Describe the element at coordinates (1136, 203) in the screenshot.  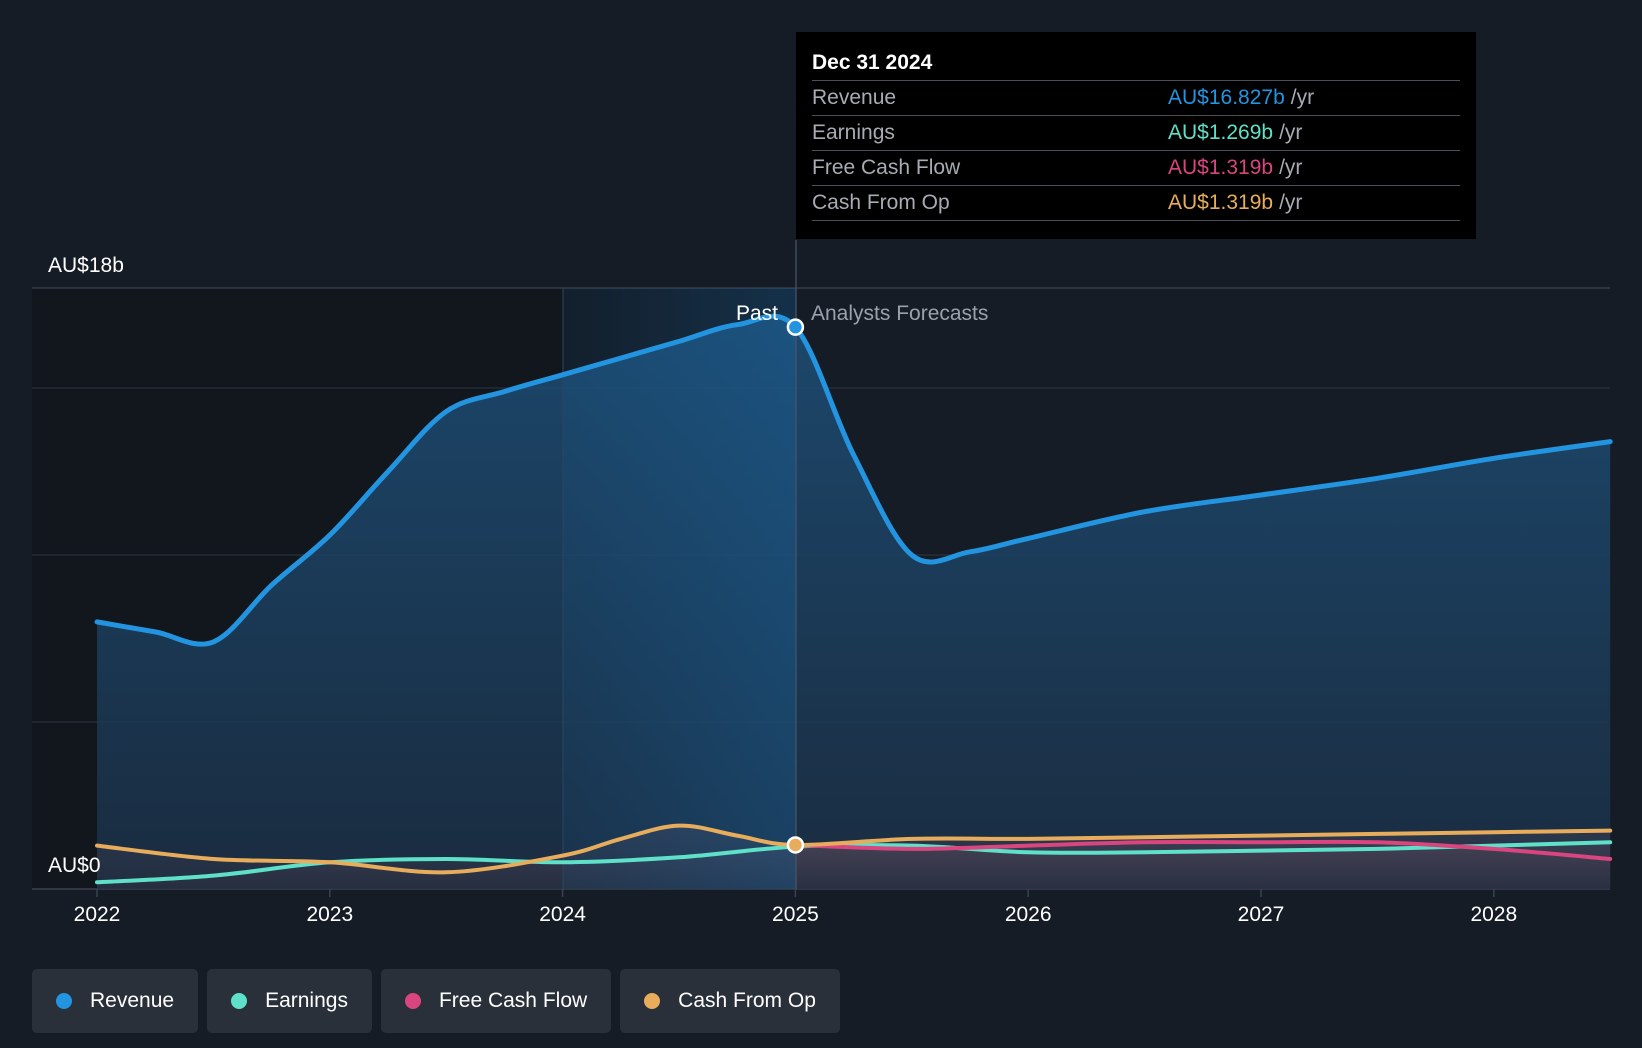
I see `tooltip-row-cash-from-op: Cash From Op AU$1.319b /yr` at that location.